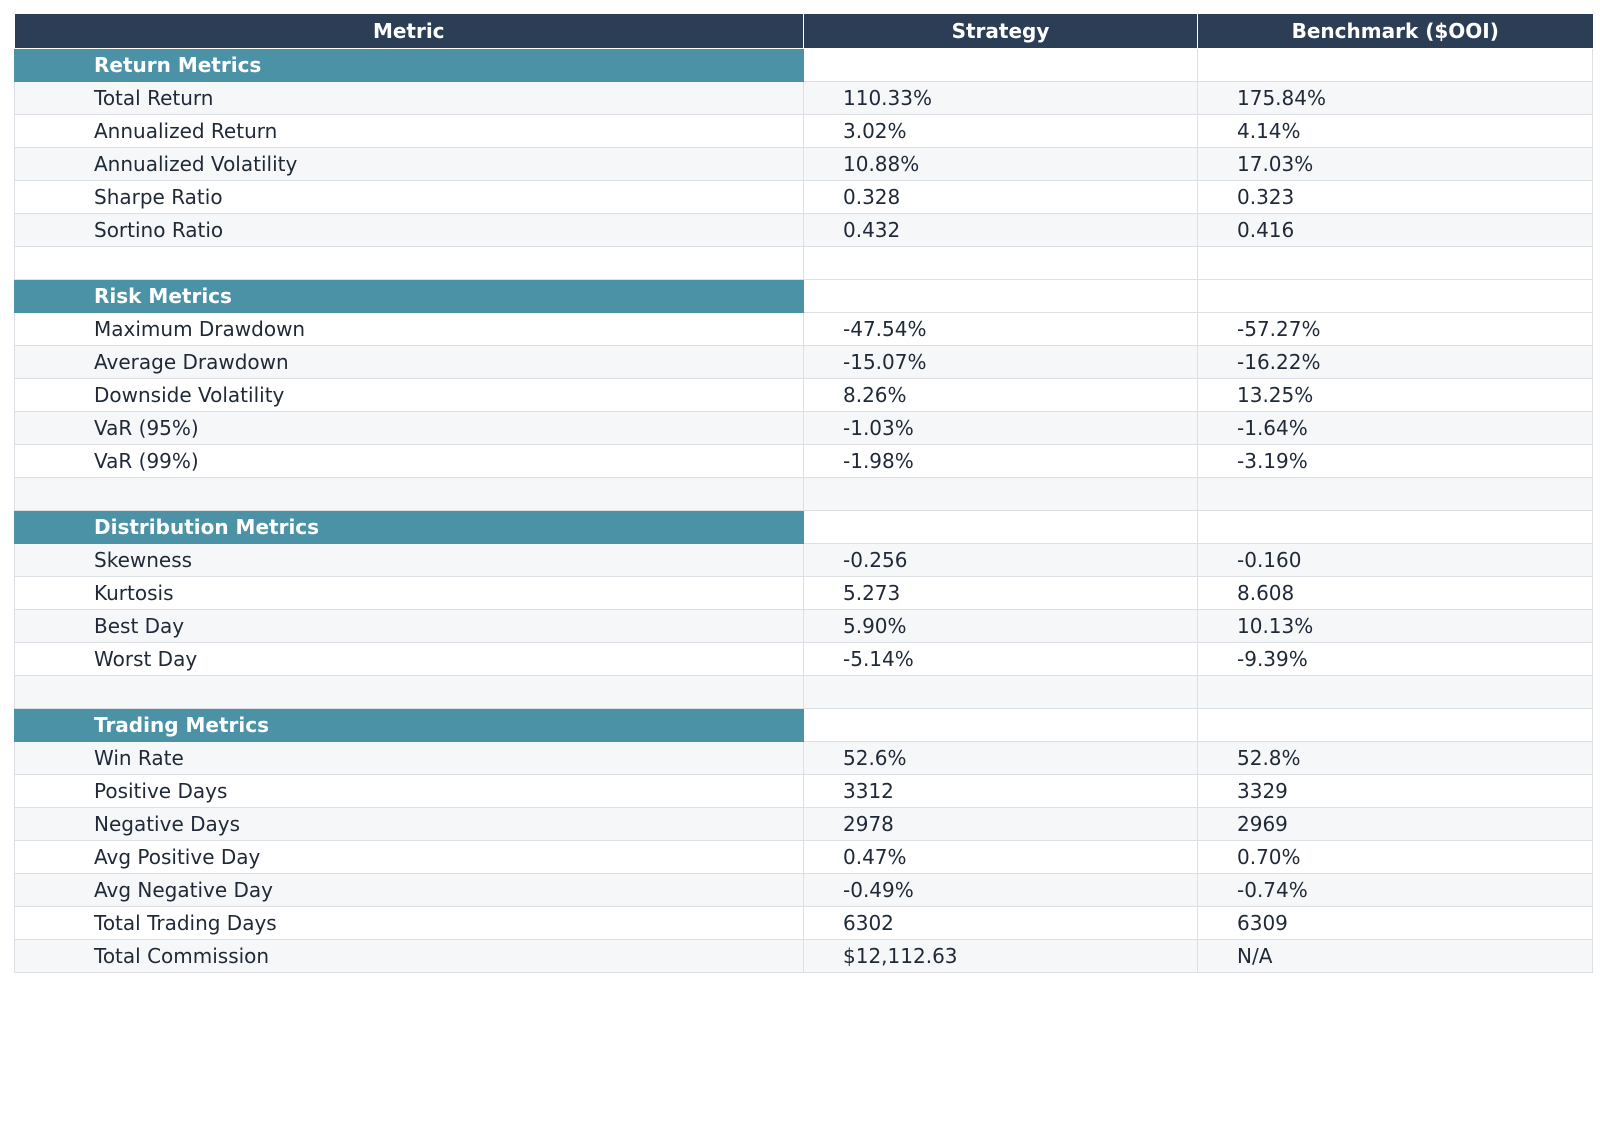  I want to click on strategy-value-cell: 0.432, so click(1000, 229).